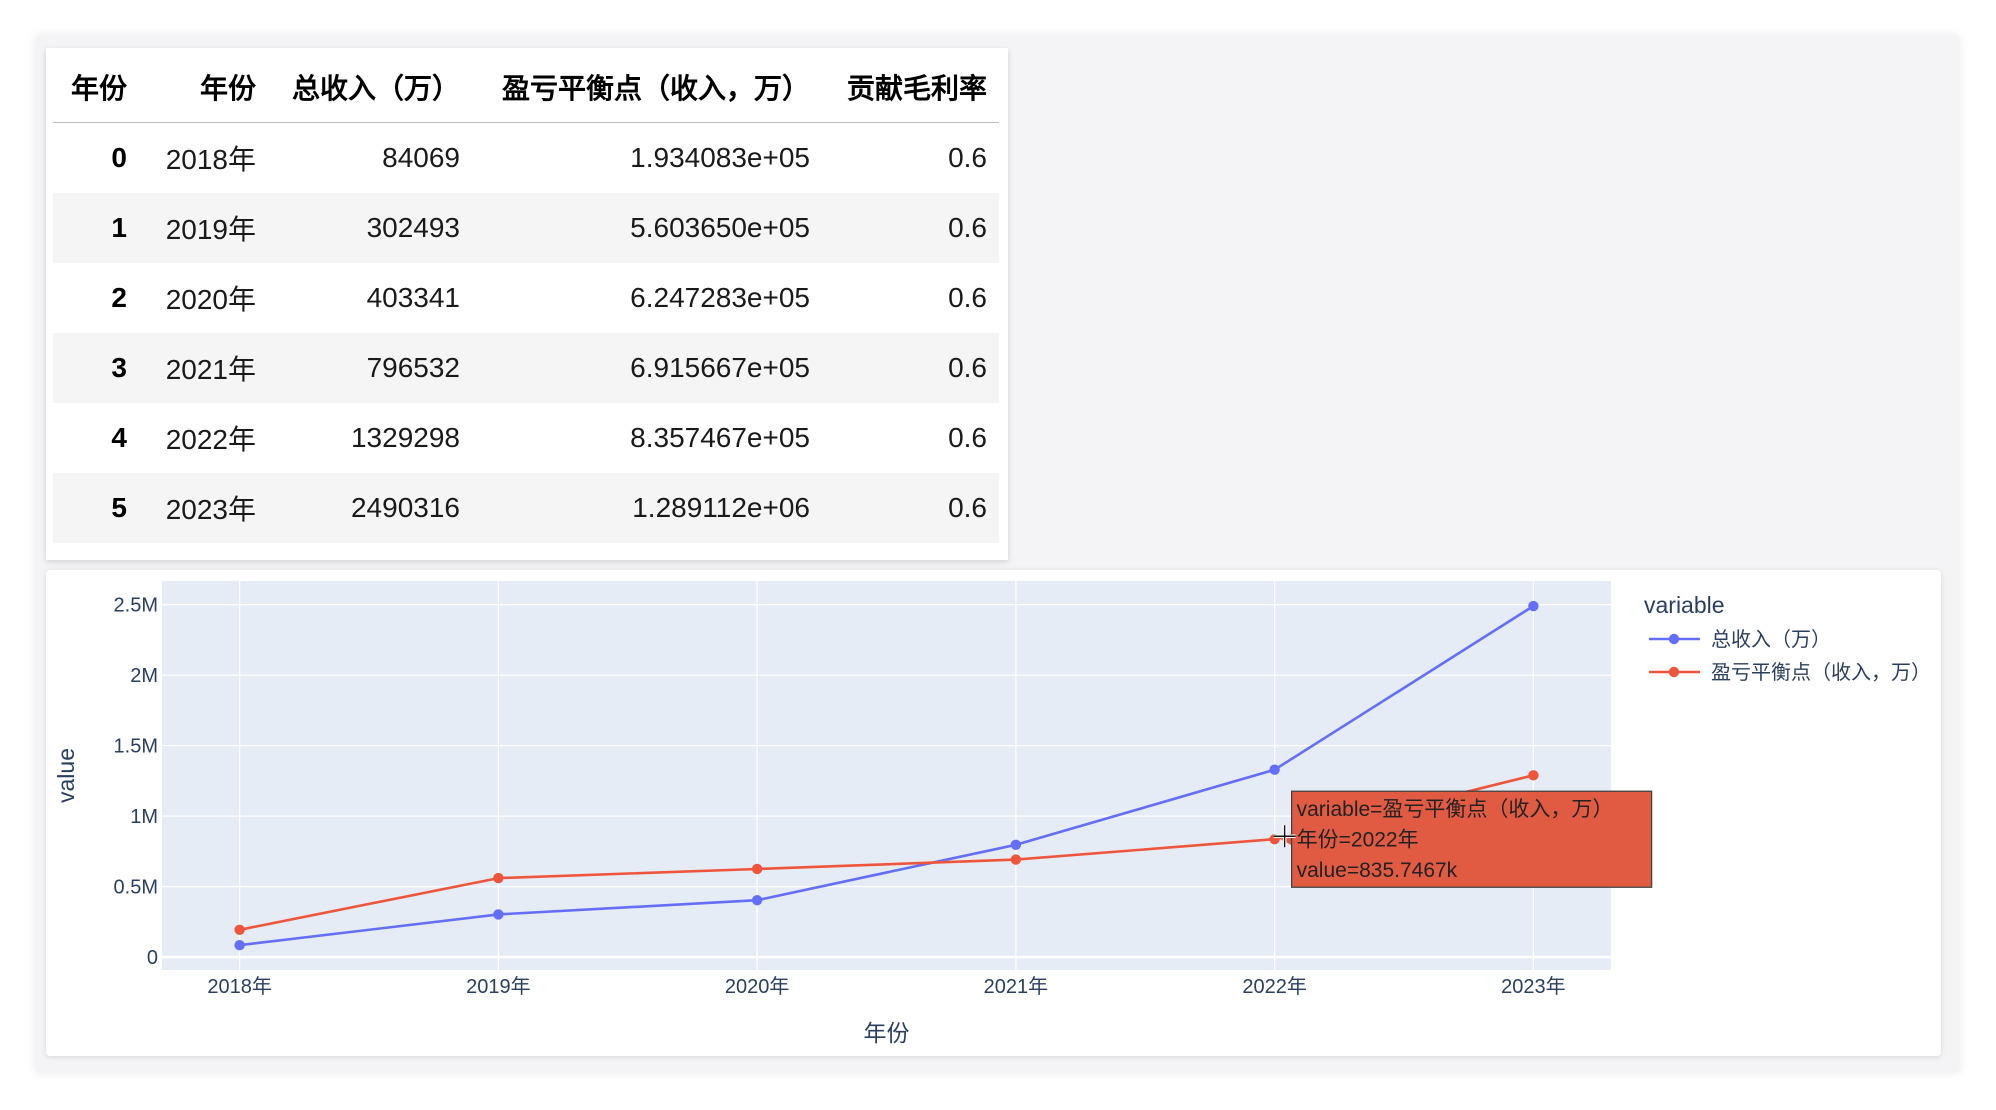  What do you see at coordinates (721, 507) in the screenshot?
I see `breakeven-cell: 1.289112e+06` at bounding box center [721, 507].